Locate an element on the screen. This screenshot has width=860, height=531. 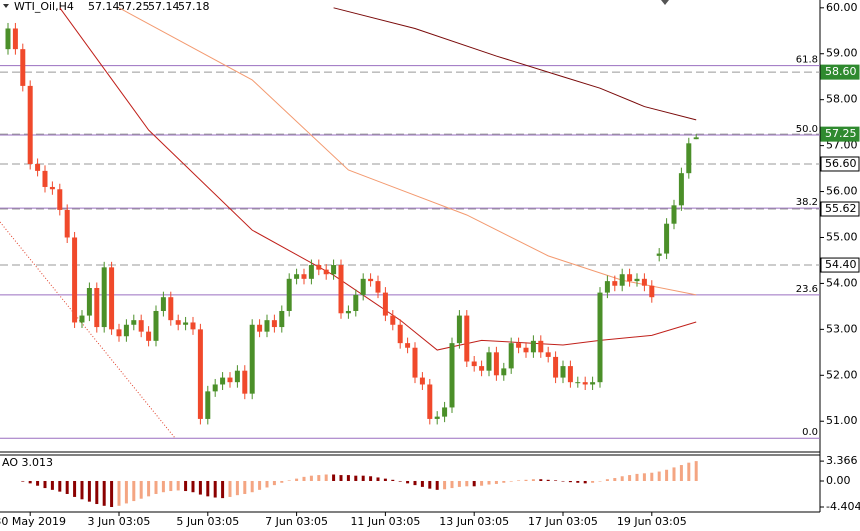
y-tick-label: 58.00 is located at coordinates (842, 99).